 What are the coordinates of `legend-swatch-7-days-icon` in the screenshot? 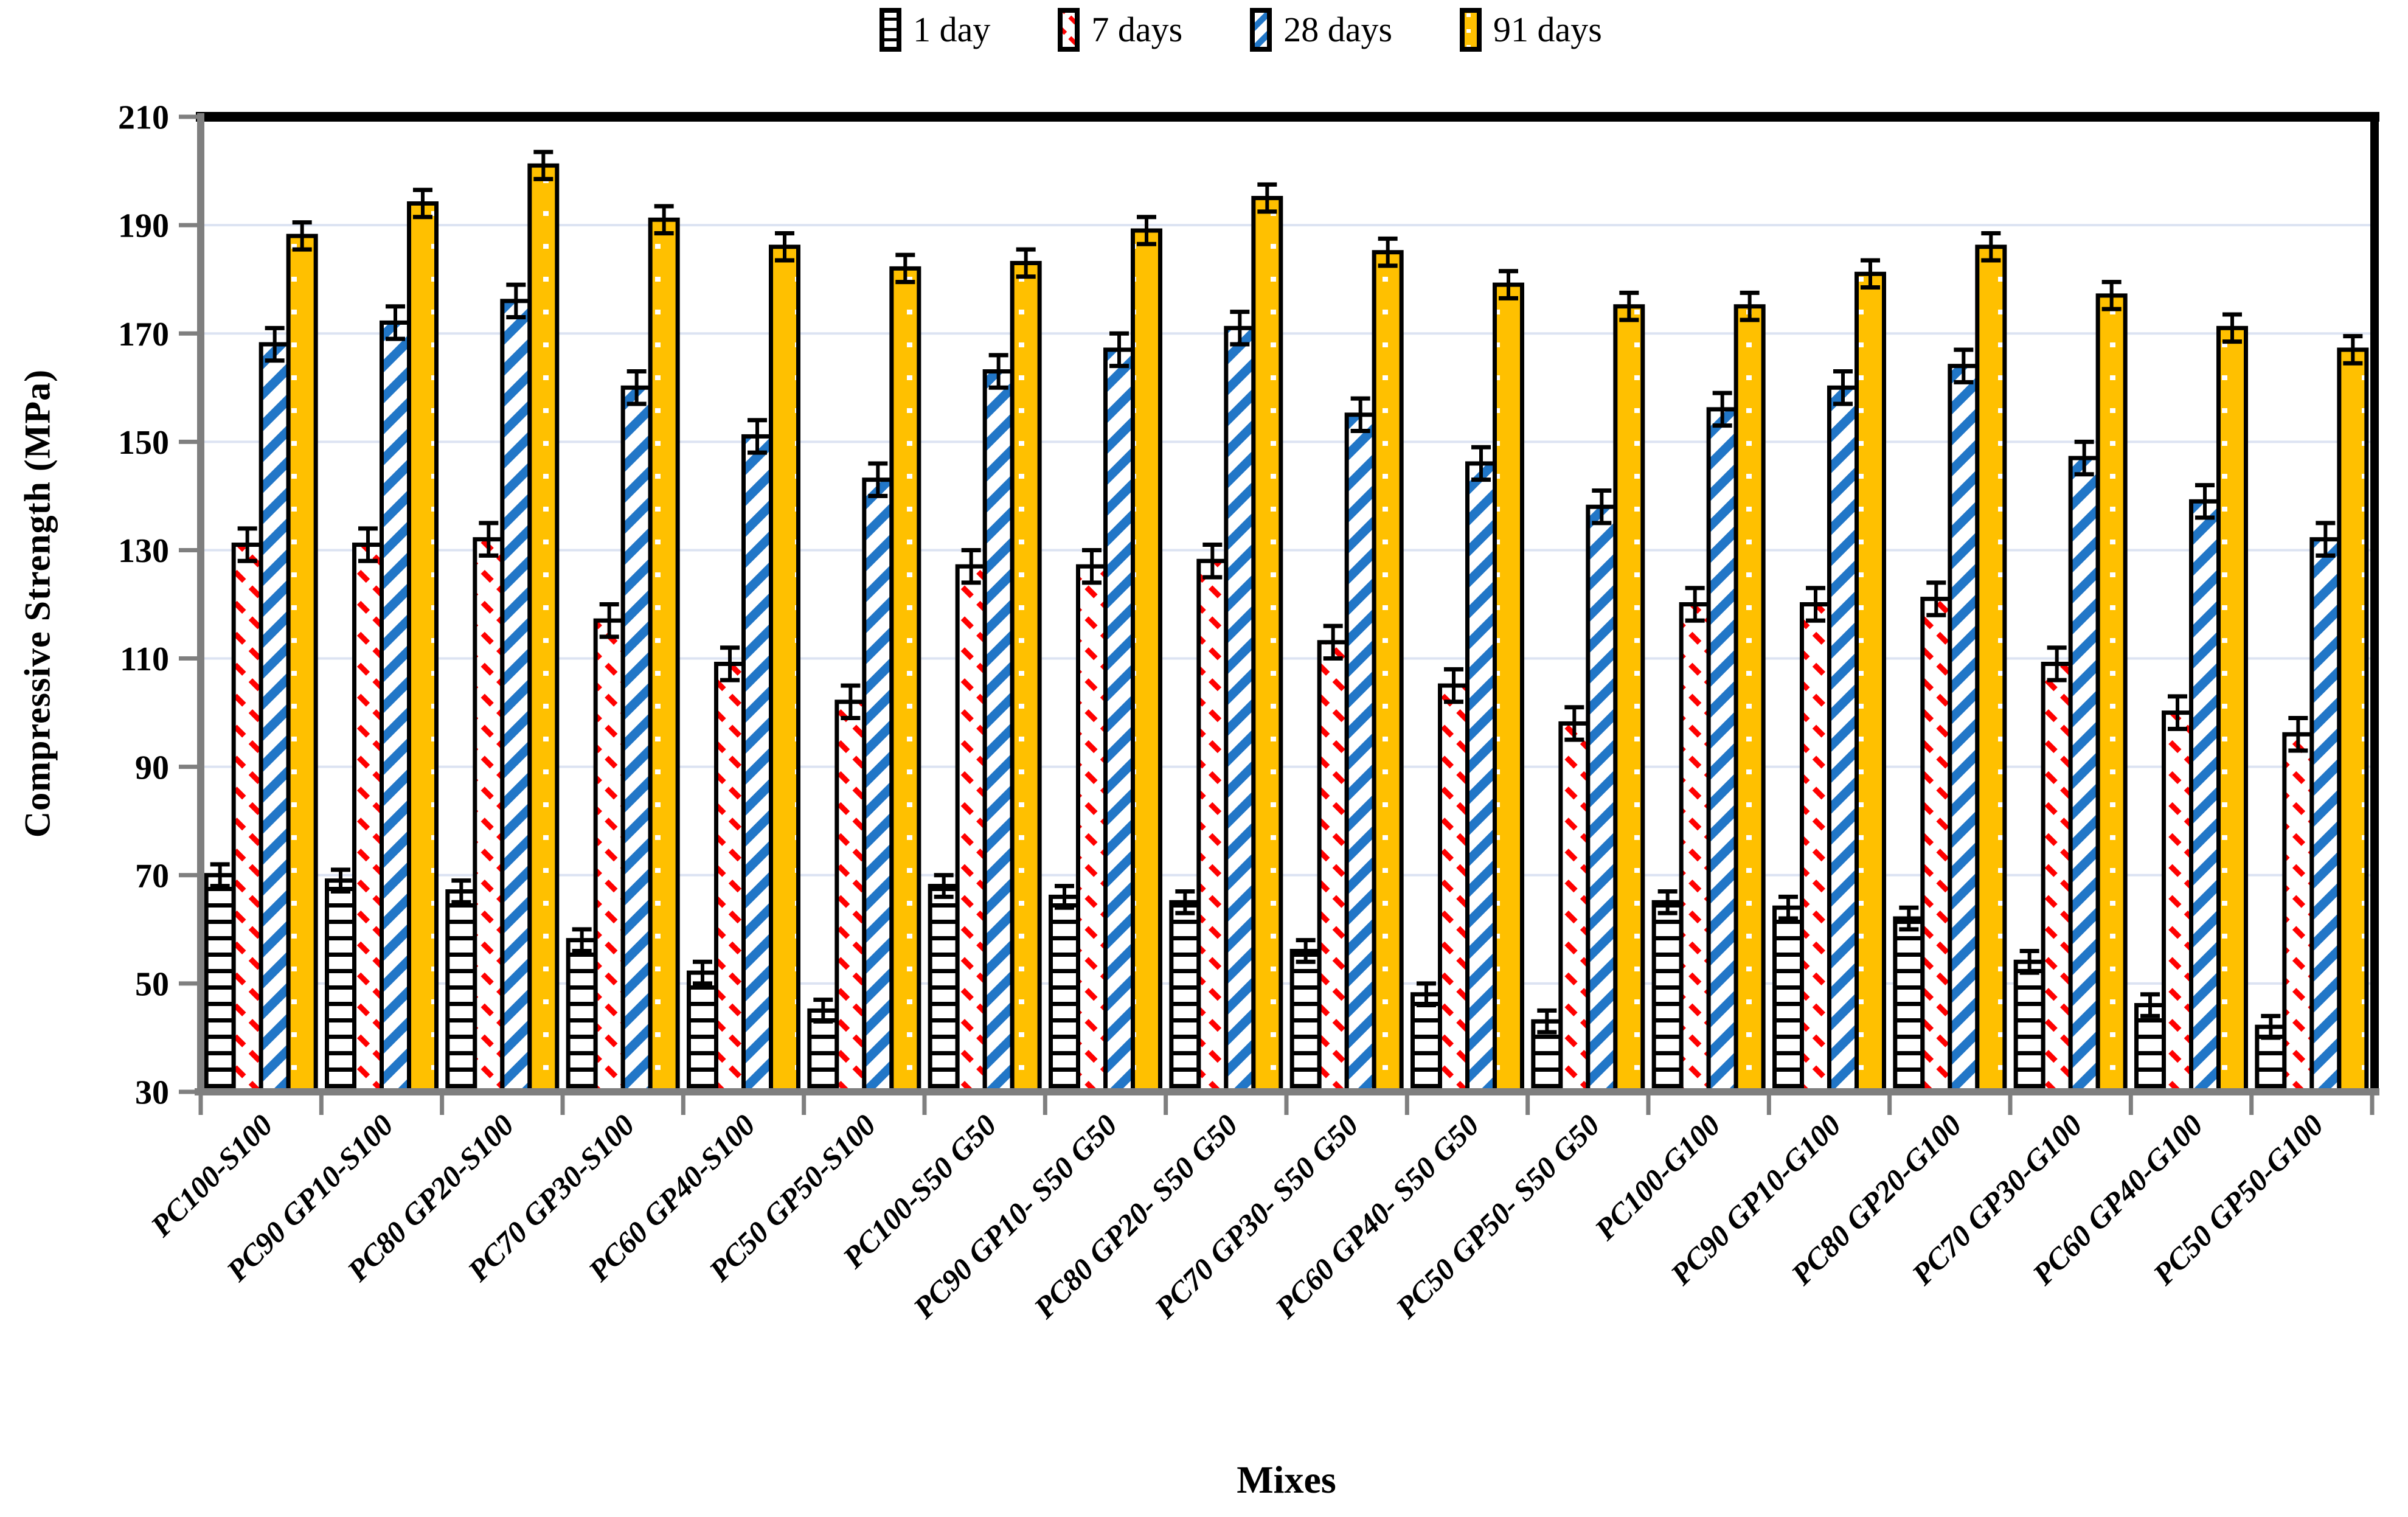 It's located at (1069, 30).